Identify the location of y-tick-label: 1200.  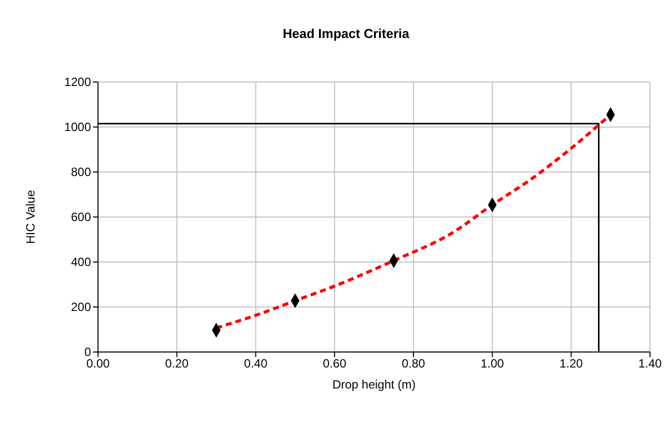
(78, 82).